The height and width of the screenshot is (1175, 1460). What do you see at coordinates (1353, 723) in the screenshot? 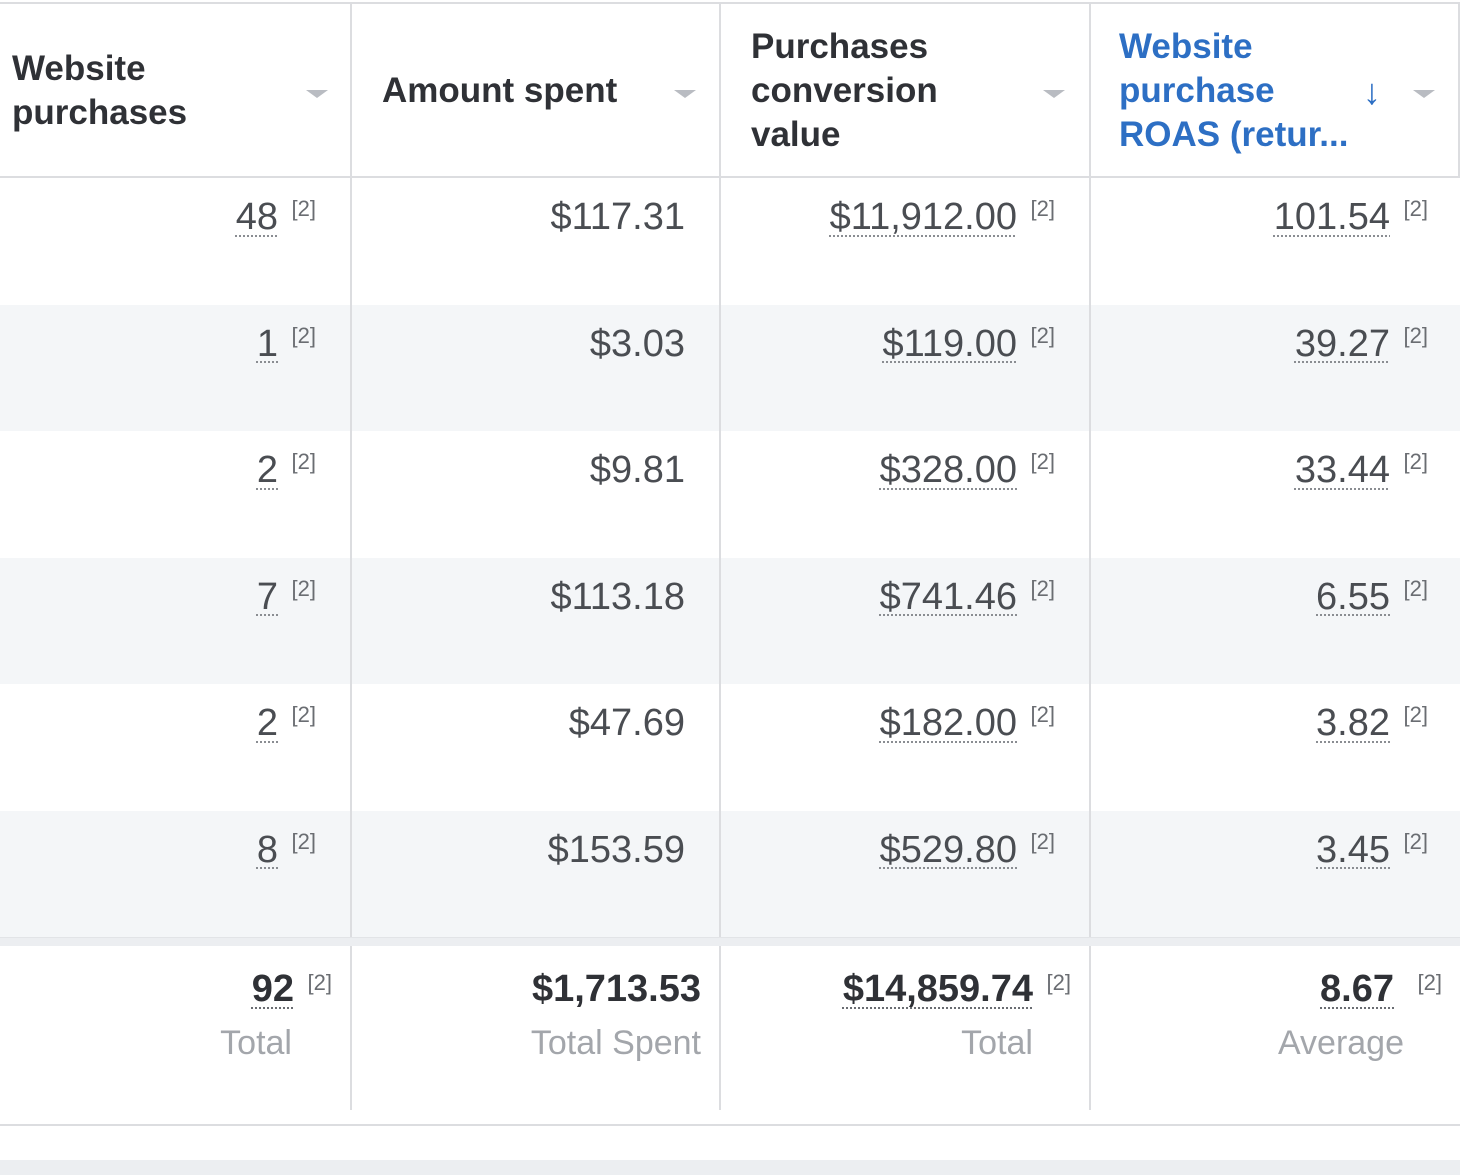
I see `metric-value: 3.82` at bounding box center [1353, 723].